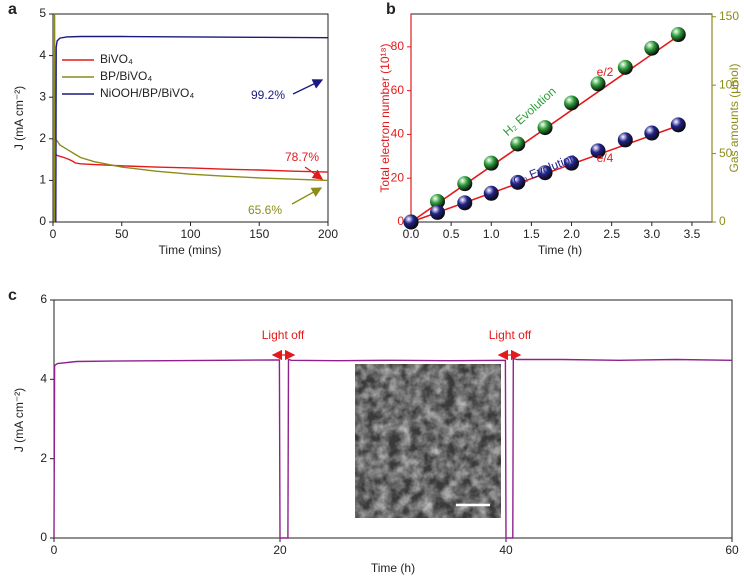 Image resolution: width=744 pixels, height=587 pixels. What do you see at coordinates (12, 9) in the screenshot?
I see `panel-label: a` at bounding box center [12, 9].